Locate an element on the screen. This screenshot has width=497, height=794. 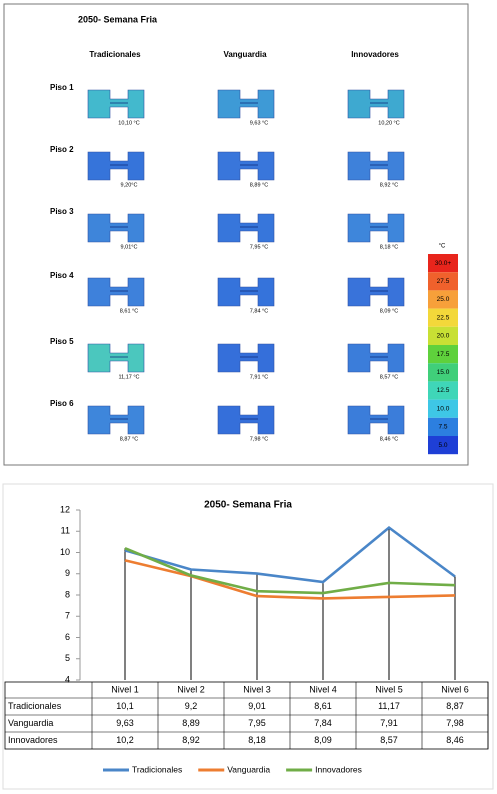
table-row-label: Tradicionales is located at coordinates (35, 706).